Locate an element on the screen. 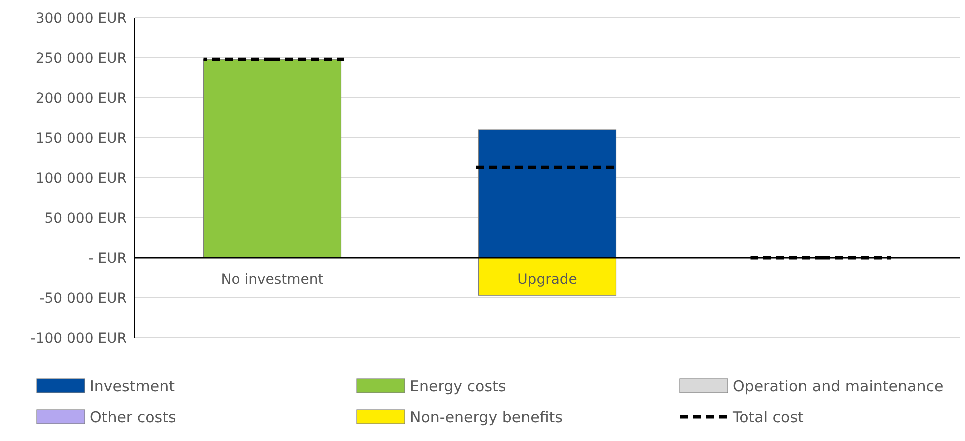 The width and height of the screenshot is (965, 441). y-tick-label: 200 000 EUR is located at coordinates (82, 98).